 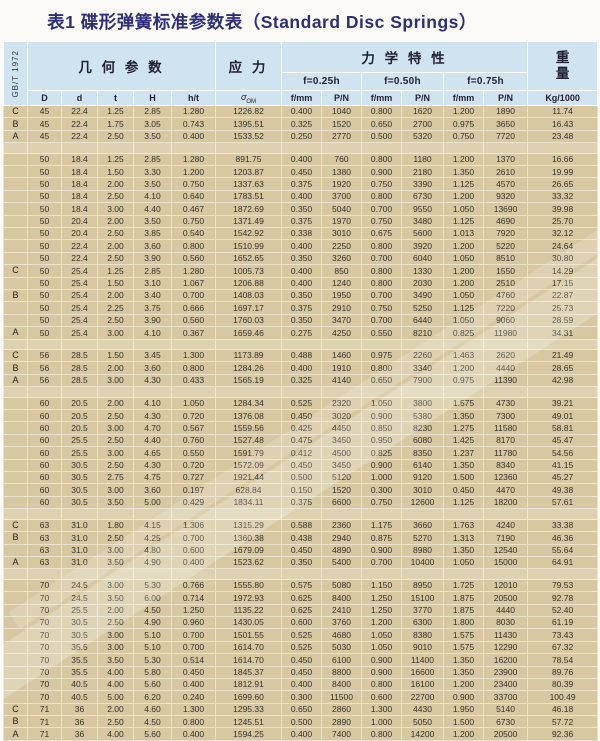 I want to click on table-cell: 0.525, so click(x=301, y=403).